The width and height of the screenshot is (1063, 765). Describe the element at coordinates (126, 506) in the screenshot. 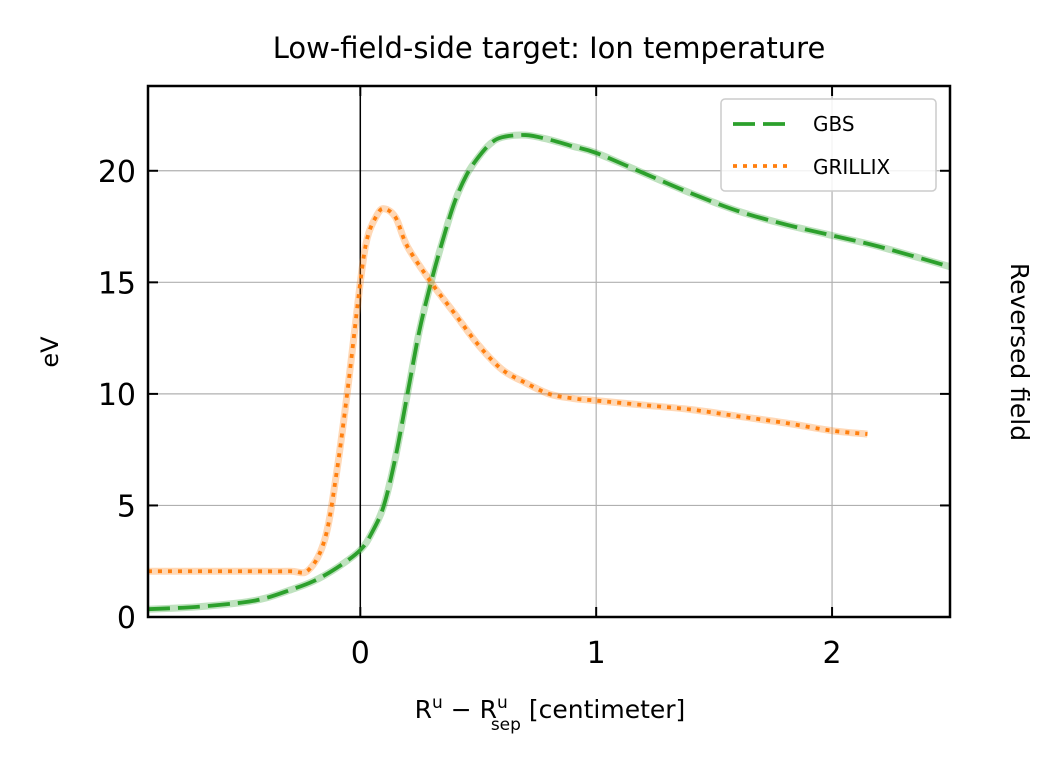

I see `y-tick-label: 5` at that location.